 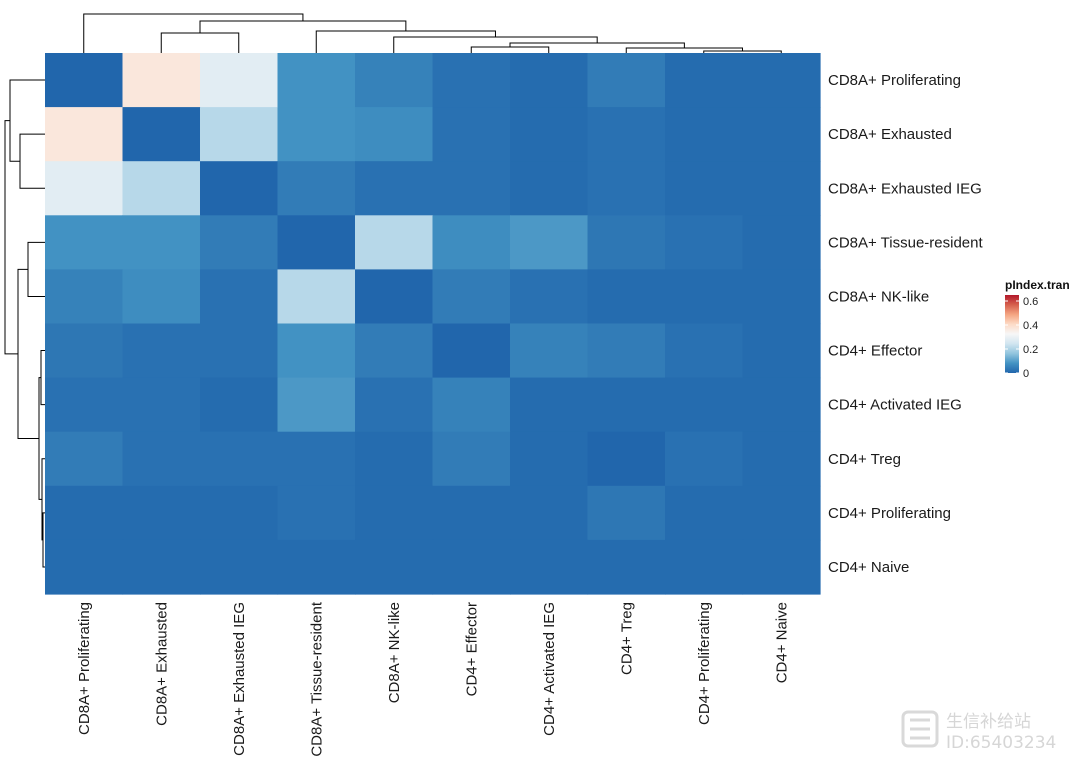 I want to click on column-label: CD8A+ Tissue-resident, so click(x=316, y=678).